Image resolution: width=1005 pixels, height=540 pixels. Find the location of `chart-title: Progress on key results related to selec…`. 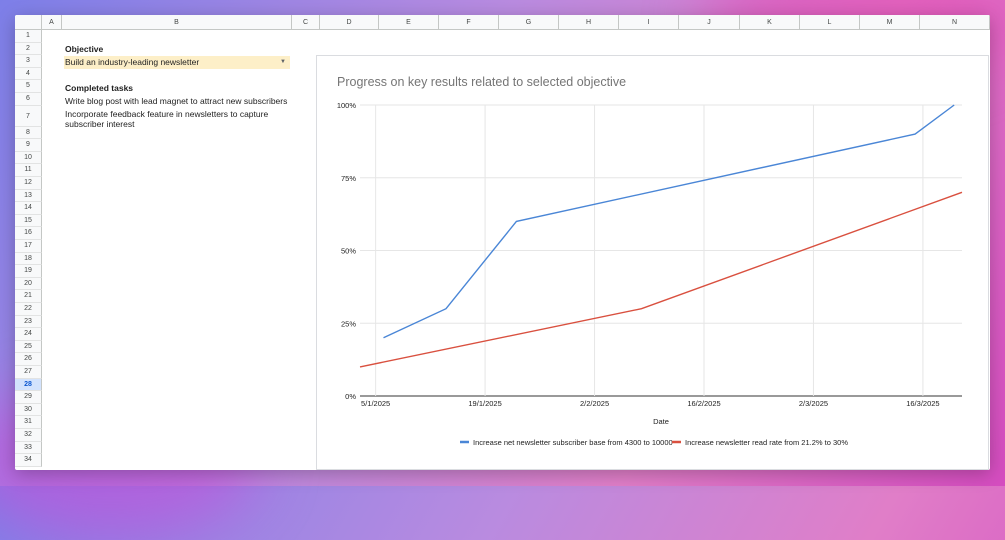

chart-title: Progress on key results related to selec… is located at coordinates (482, 82).